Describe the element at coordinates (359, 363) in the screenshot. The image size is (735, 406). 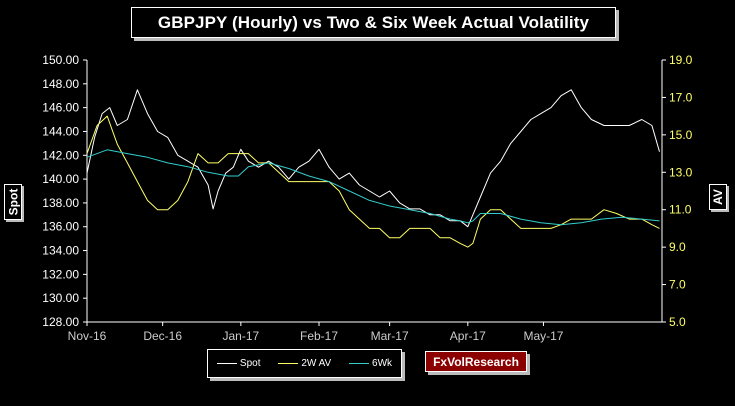
I see `legend-swatch-6wk` at that location.